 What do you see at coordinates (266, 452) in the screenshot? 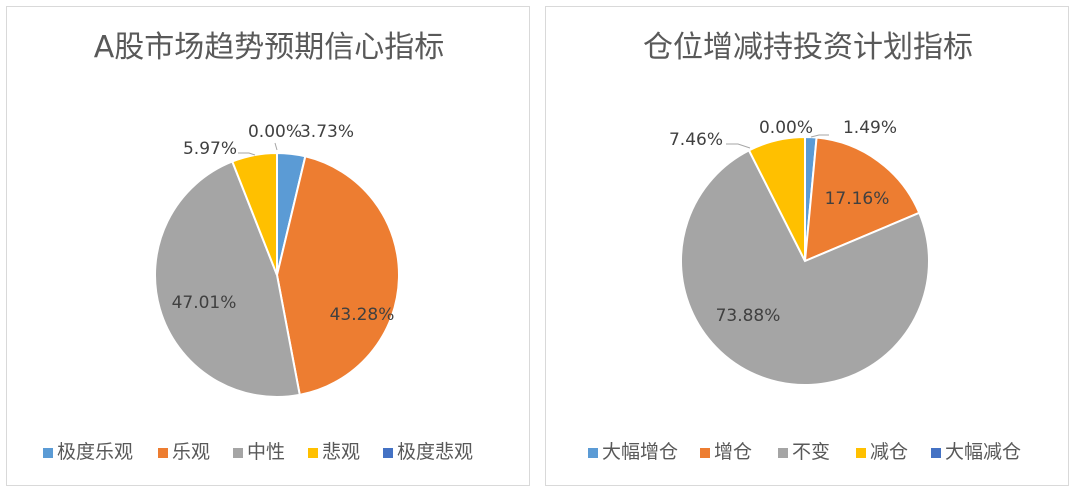
I see `legend-label: 中性` at bounding box center [266, 452].